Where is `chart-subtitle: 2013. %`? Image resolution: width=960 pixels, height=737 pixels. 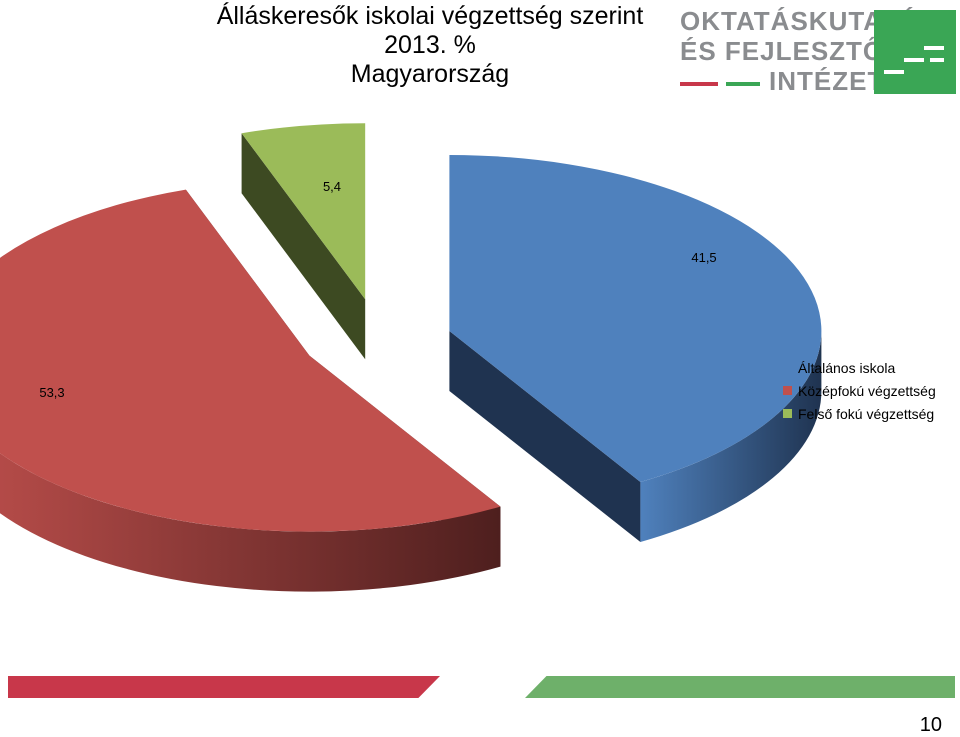
chart-subtitle: 2013. % is located at coordinates (430, 45).